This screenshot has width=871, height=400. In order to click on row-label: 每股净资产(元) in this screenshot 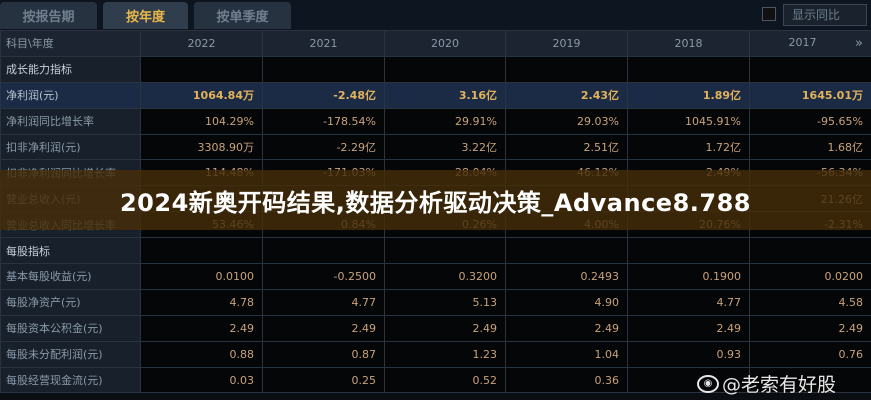, I will do `click(70, 302)`.